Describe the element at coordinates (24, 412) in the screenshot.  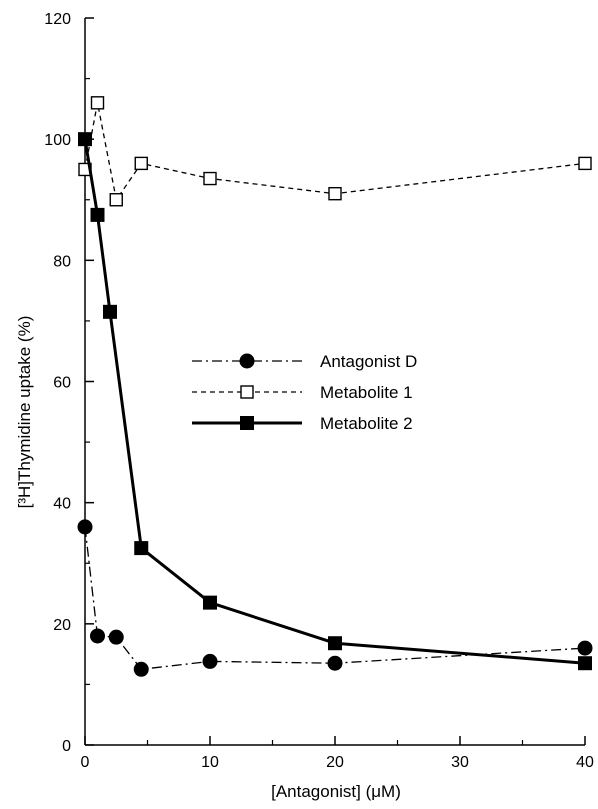
I see `y-axis-label: [³H]Thymidine uptake (%)` at that location.